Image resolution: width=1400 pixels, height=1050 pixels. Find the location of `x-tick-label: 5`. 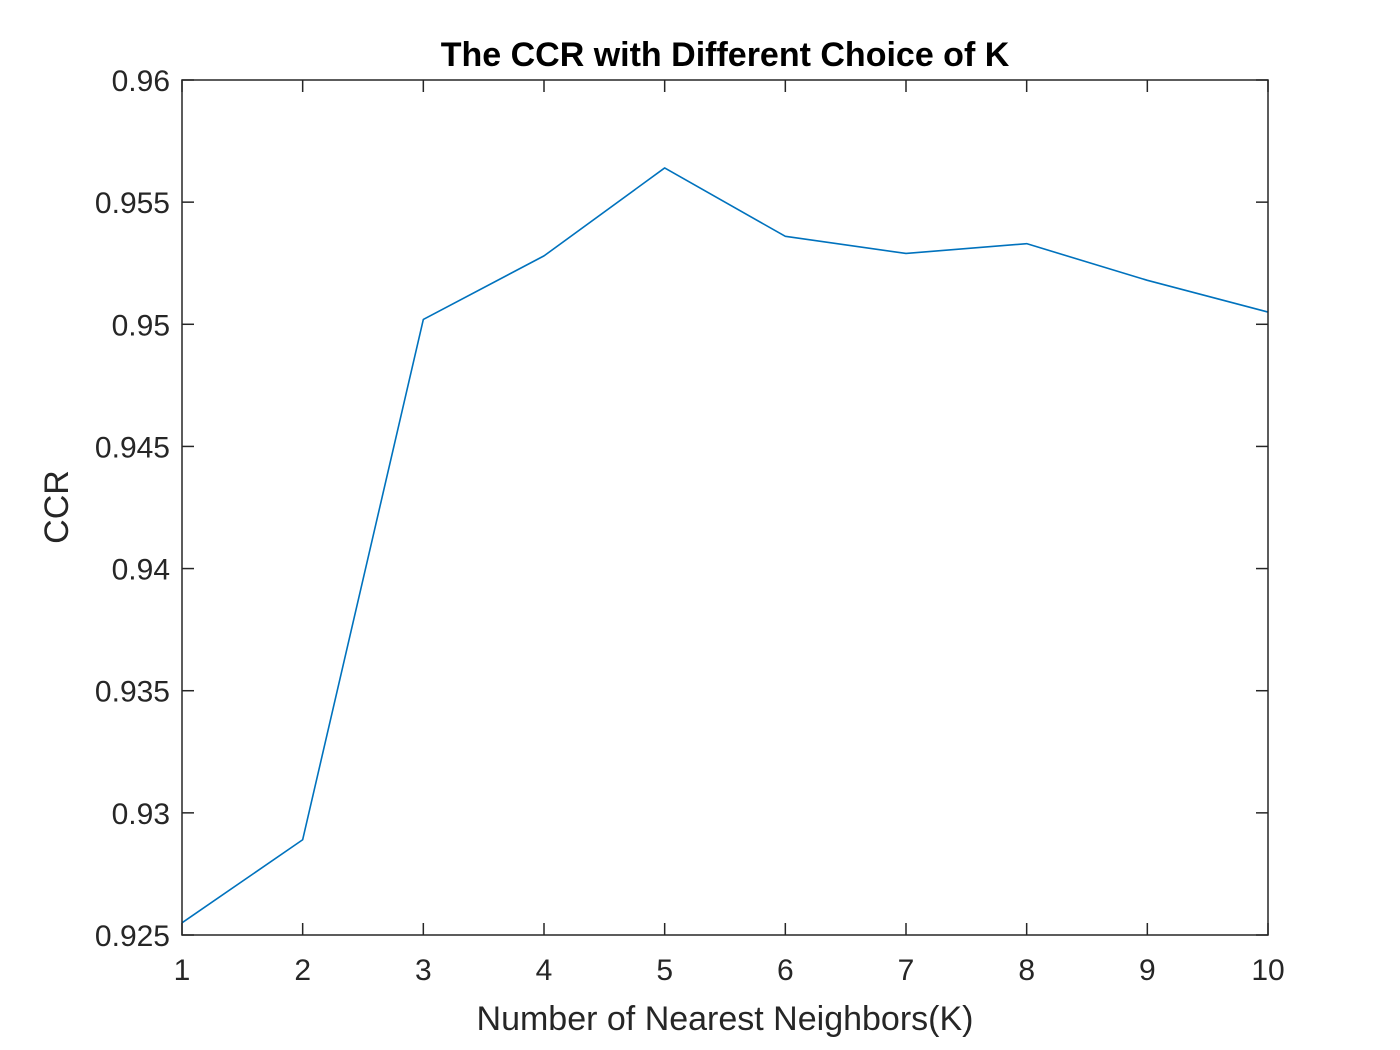

x-tick-label: 5 is located at coordinates (664, 970).